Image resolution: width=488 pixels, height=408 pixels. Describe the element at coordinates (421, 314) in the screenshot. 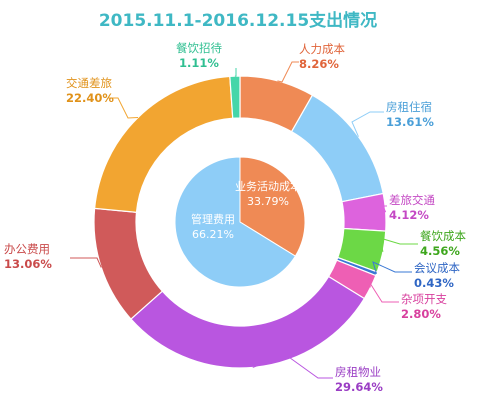

I see `outer-label-value: 2.80%` at that location.